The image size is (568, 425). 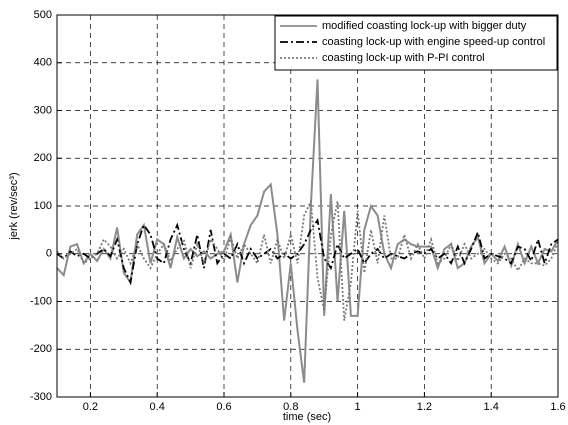 I want to click on x-tick-label: 1.6, so click(x=557, y=407).